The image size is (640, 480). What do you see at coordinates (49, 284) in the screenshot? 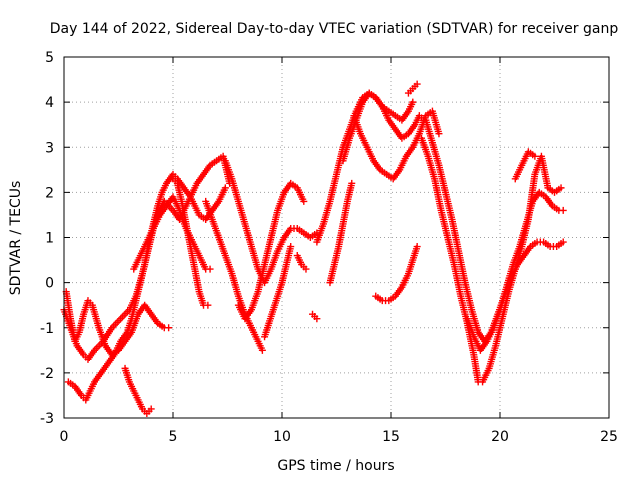
I see `y-tick-label: 0` at bounding box center [49, 284].